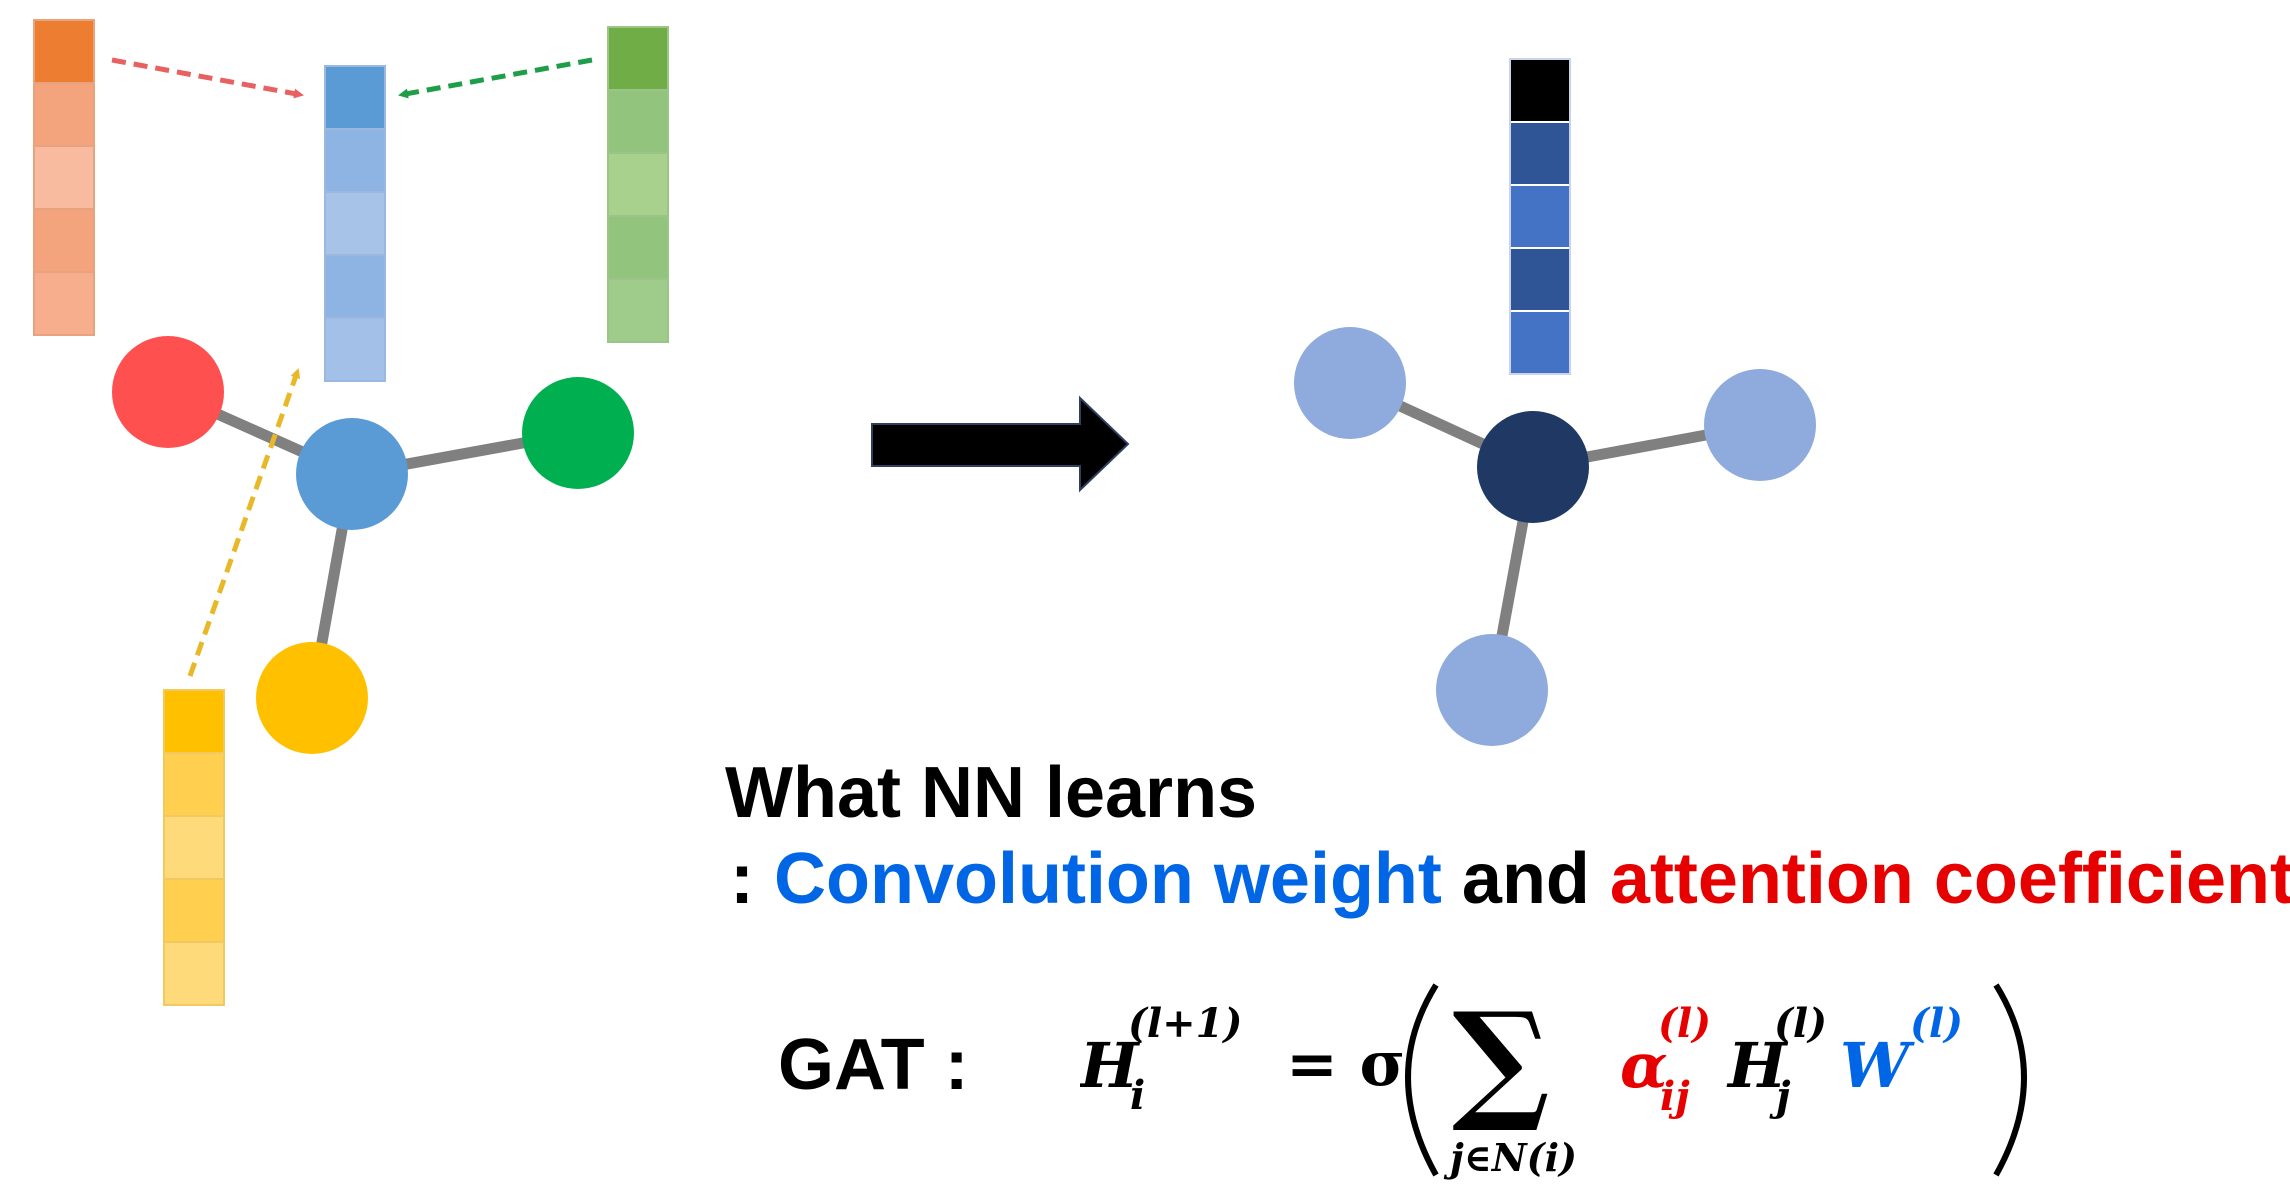 The width and height of the screenshot is (2290, 1184). I want to click on green-vector-border, so click(638, 184).